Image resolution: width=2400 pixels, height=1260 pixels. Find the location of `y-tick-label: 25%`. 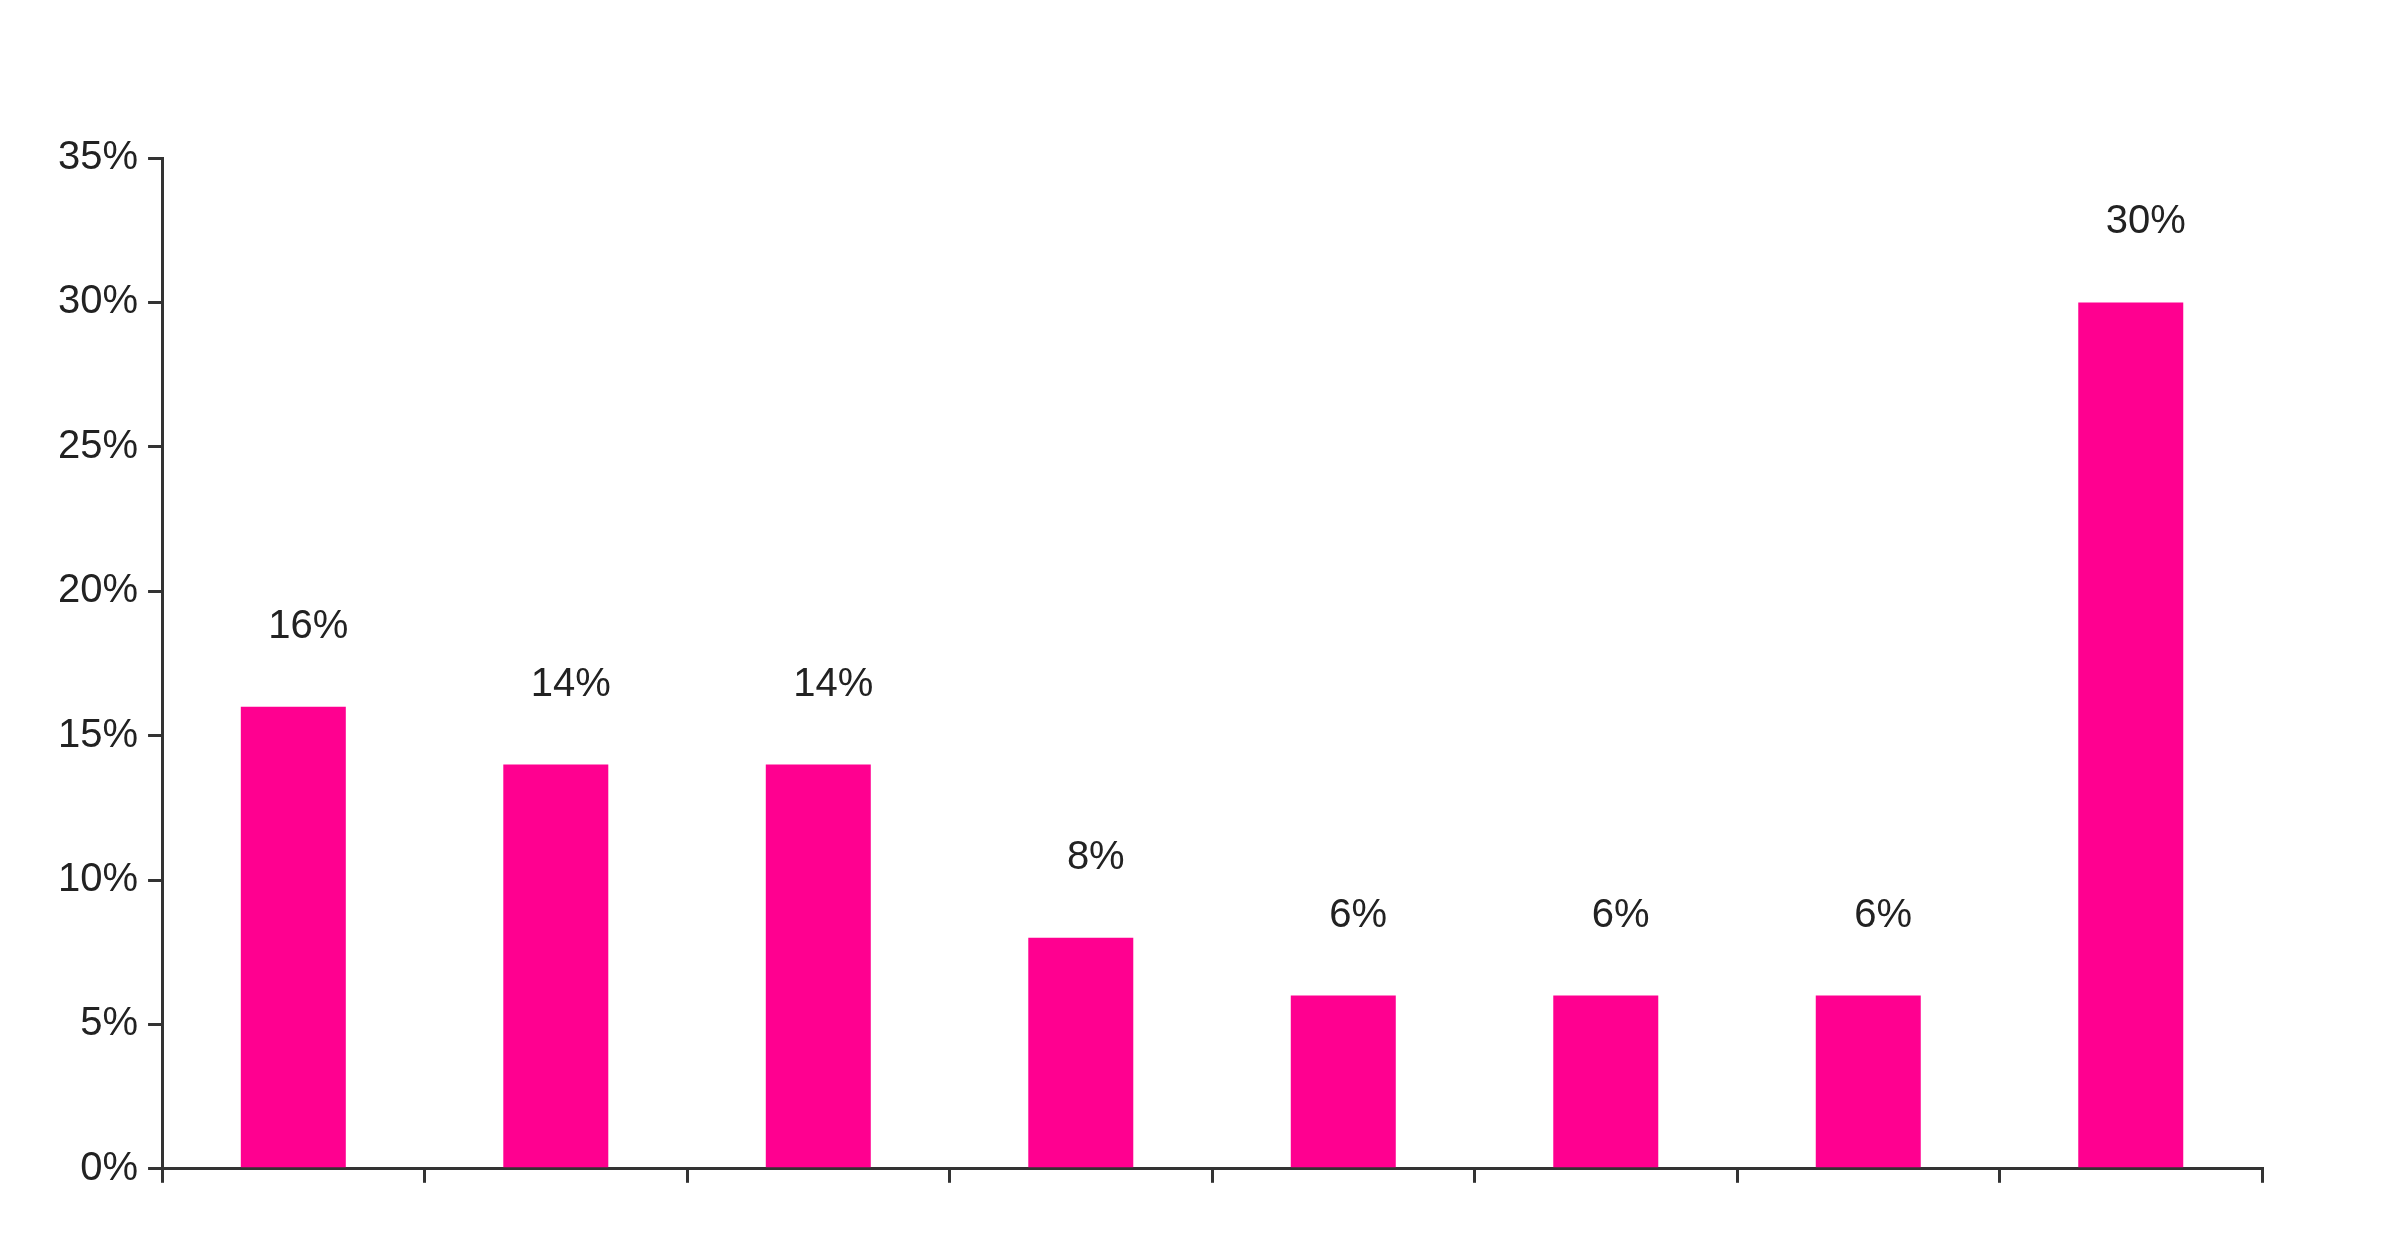

y-tick-label: 25% is located at coordinates (98, 443).